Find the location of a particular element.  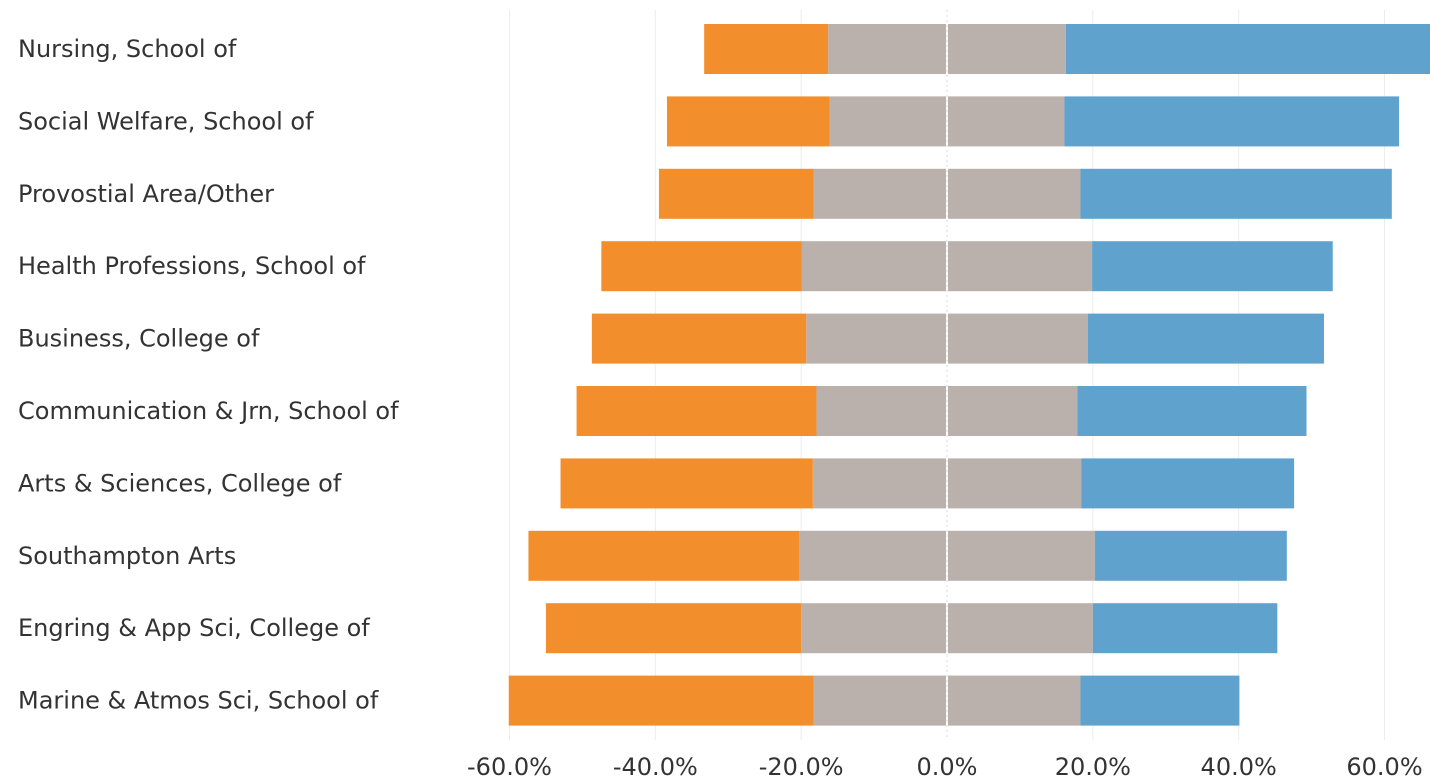

category-label: Business, College of is located at coordinates (139, 339).